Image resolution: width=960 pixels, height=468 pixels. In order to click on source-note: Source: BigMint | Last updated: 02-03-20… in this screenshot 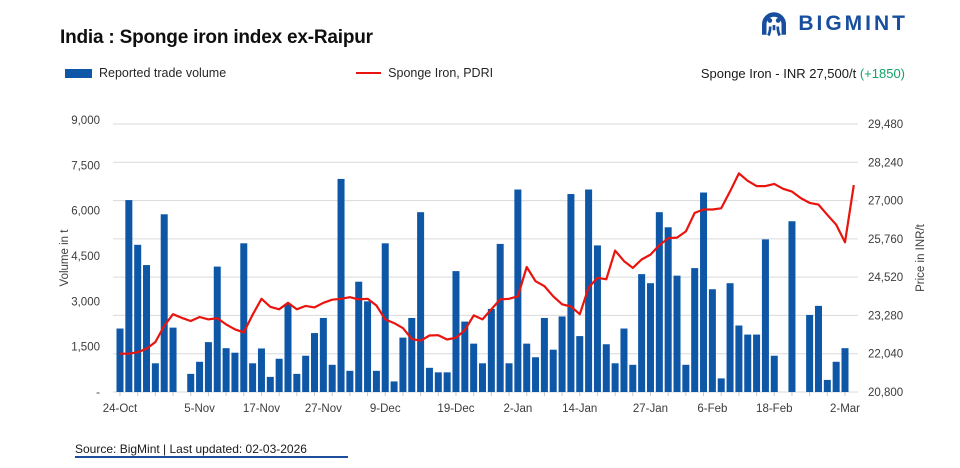, I will do `click(191, 449)`.